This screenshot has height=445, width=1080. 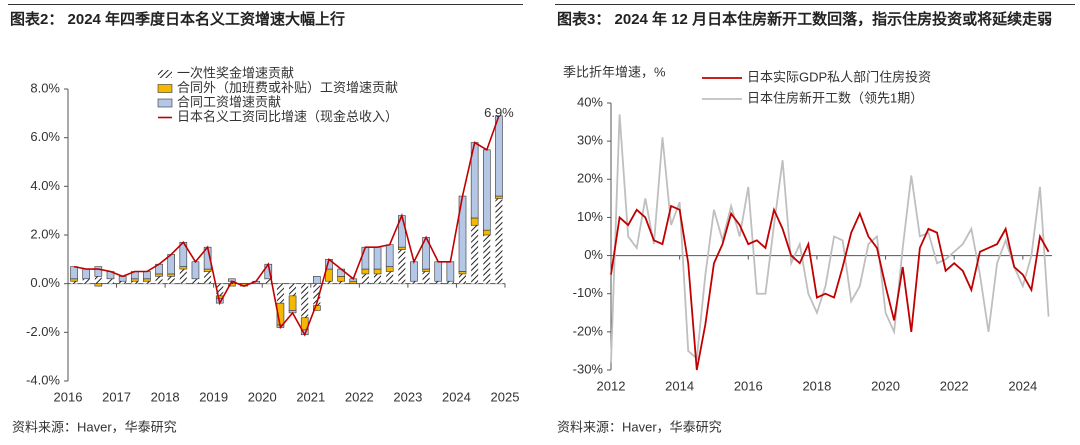 I want to click on y-tick-label: 40%, so click(x=590, y=101).